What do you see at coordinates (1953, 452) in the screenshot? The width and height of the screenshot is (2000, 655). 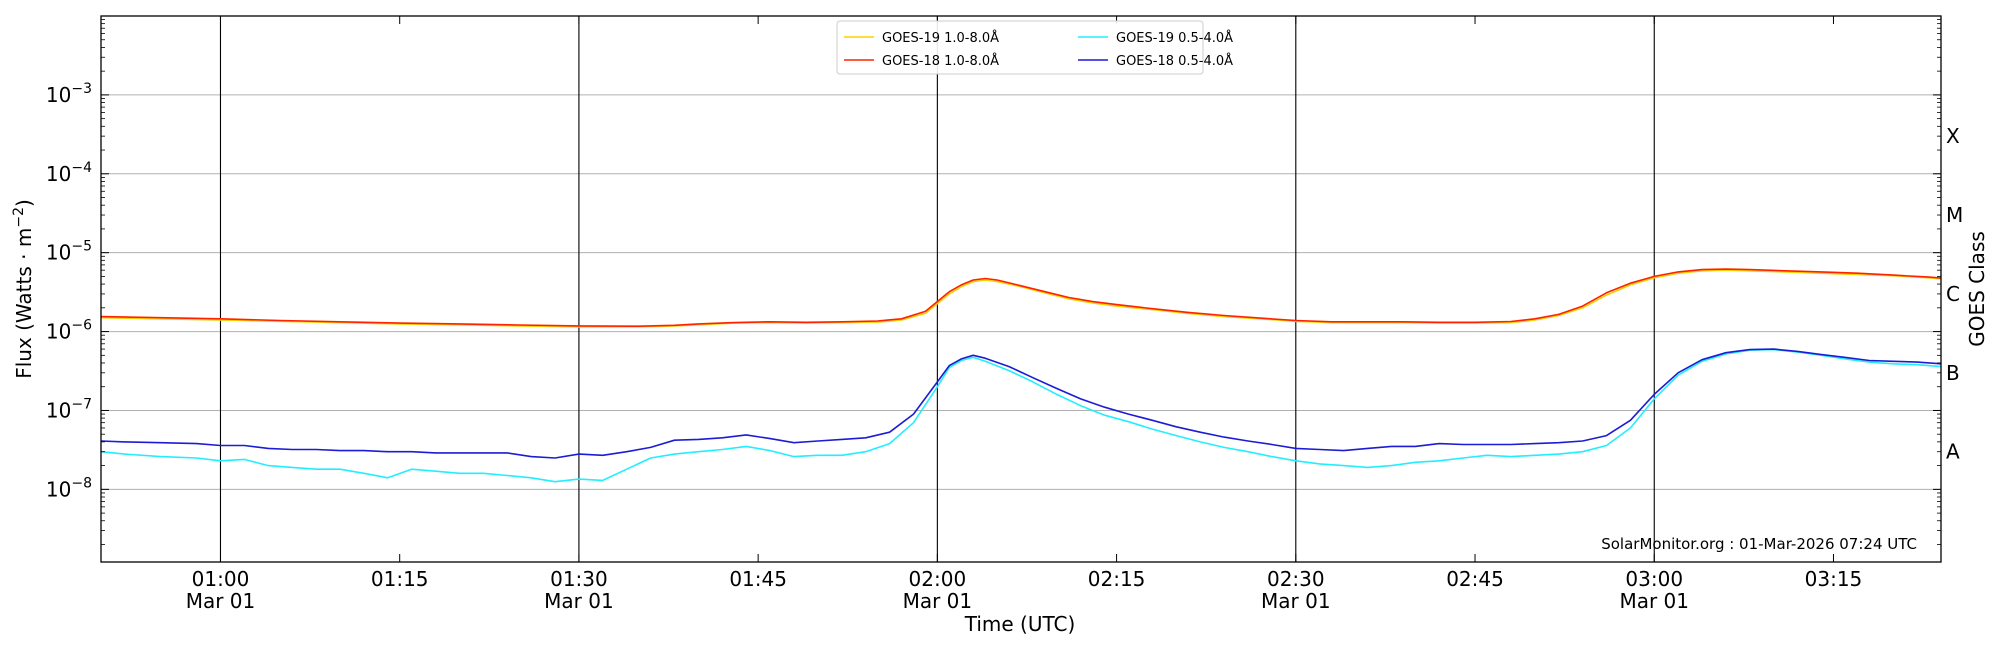 I see `goes-class-label: A` at bounding box center [1953, 452].